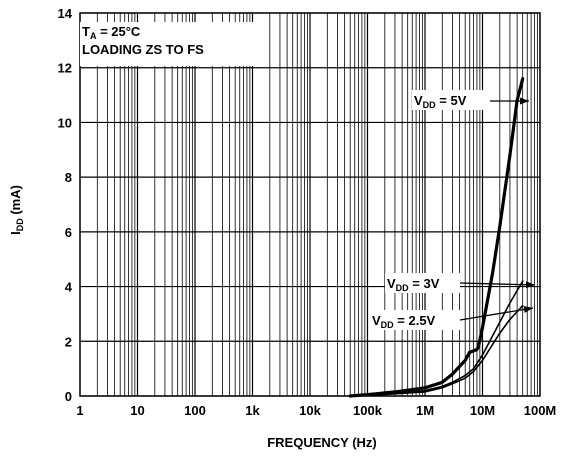 This screenshot has width=577, height=456. Describe the element at coordinates (20, 224) in the screenshot. I see `y-axis-label-sub: DD` at that location.